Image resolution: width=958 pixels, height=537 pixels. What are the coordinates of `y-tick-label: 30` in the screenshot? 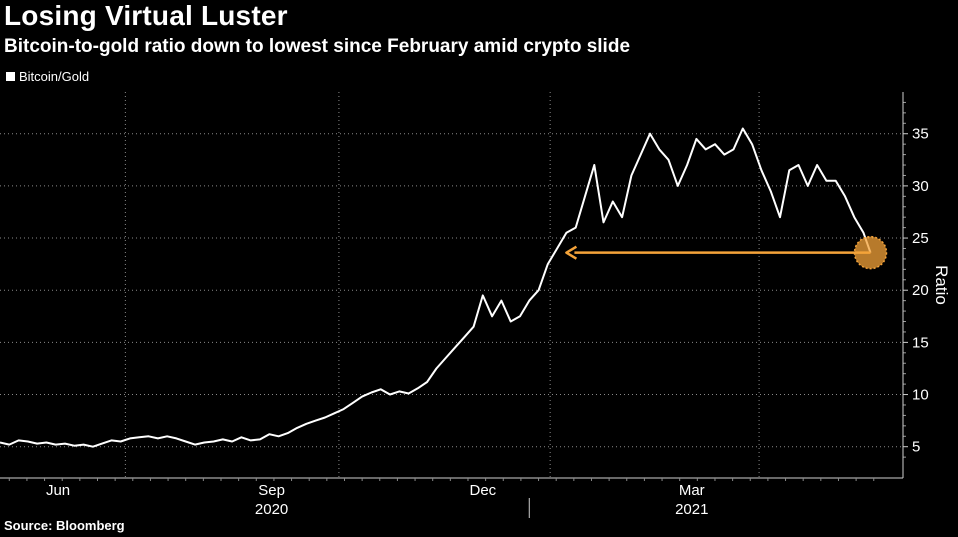 It's located at (920, 186).